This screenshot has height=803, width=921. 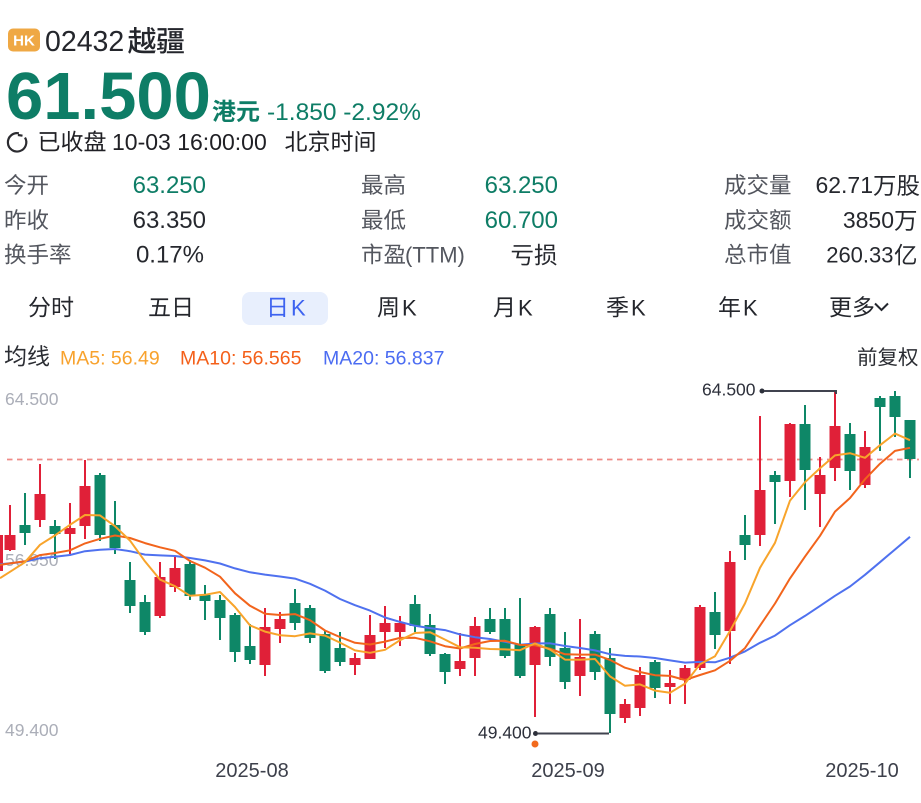 I want to click on svg-text: 0.17%, so click(x=170, y=255).